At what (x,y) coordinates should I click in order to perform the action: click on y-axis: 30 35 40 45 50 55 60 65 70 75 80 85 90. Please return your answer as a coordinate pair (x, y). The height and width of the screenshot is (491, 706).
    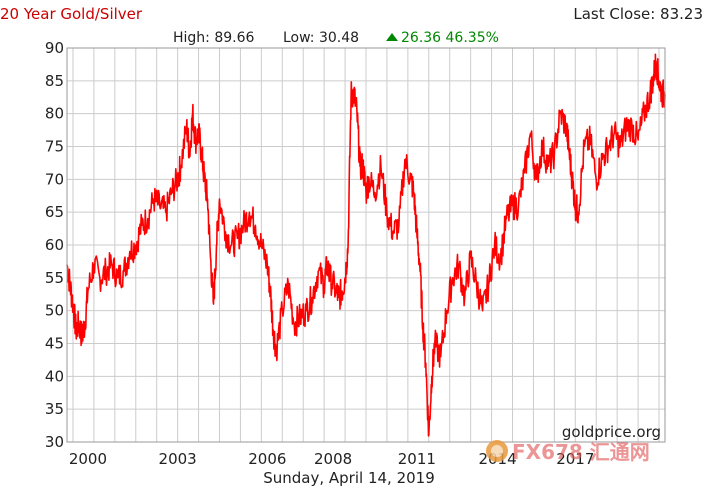
    Looking at the image, I should click on (54, 245).